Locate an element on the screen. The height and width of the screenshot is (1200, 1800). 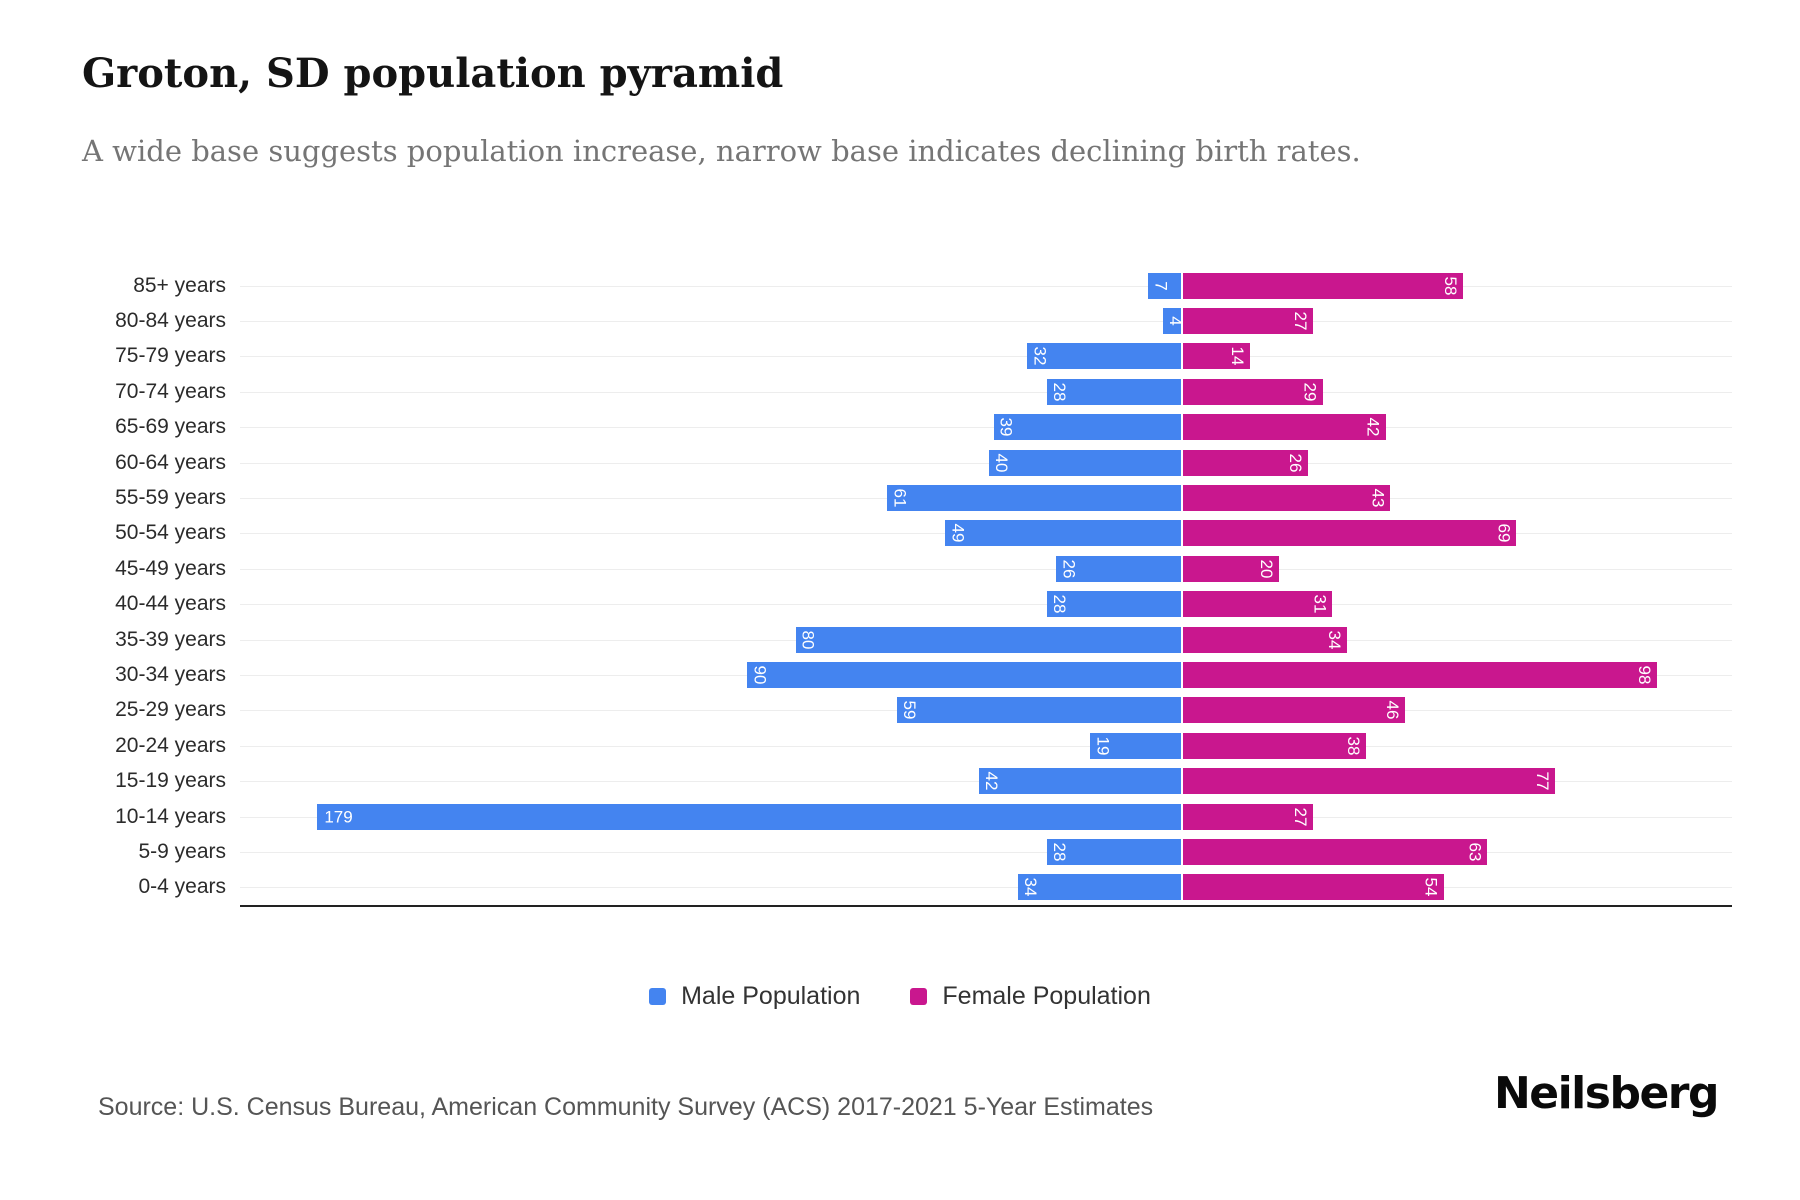
male-bar-value: 34 is located at coordinates (1030, 887).